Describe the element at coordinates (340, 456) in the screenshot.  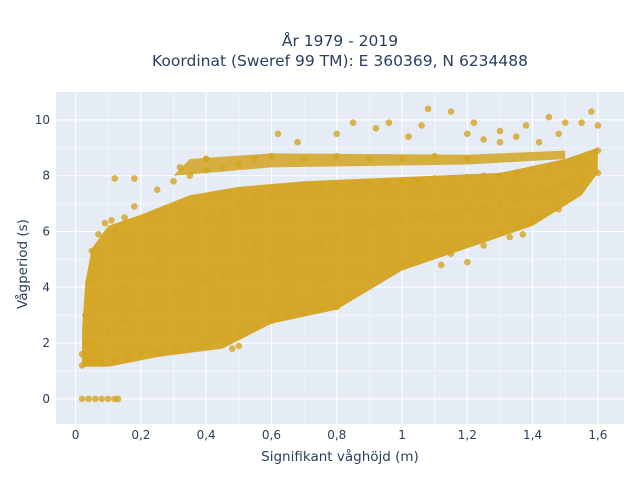
I see `x-axis-title: Signifikant våghöjd (m)` at that location.